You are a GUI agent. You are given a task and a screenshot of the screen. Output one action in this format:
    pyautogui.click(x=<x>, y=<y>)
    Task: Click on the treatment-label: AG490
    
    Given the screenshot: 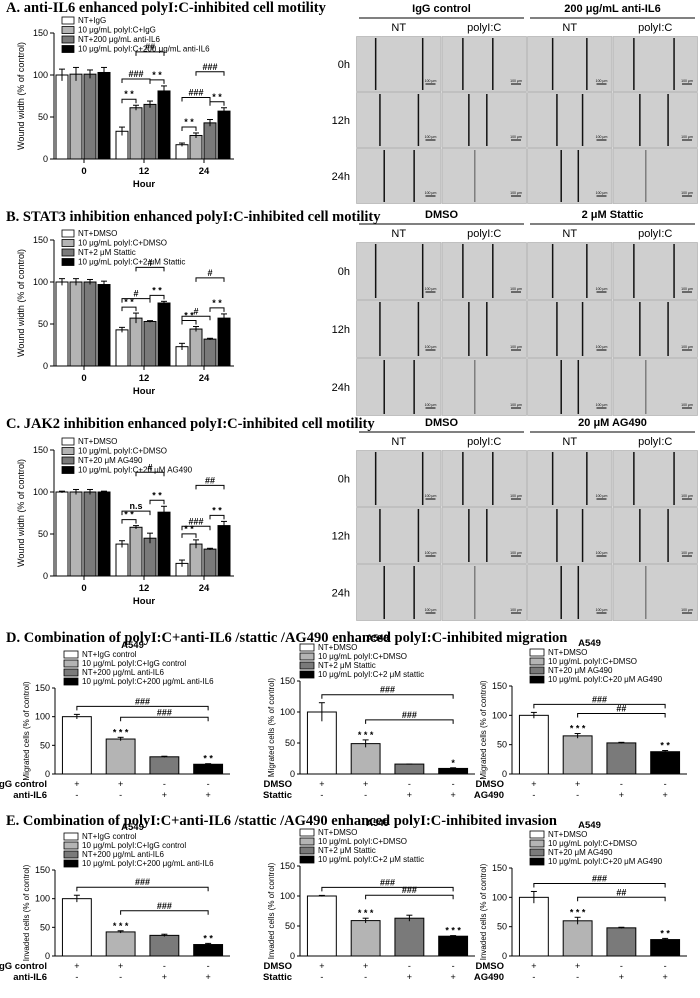 What is the action you would take?
    pyautogui.click(x=489, y=795)
    